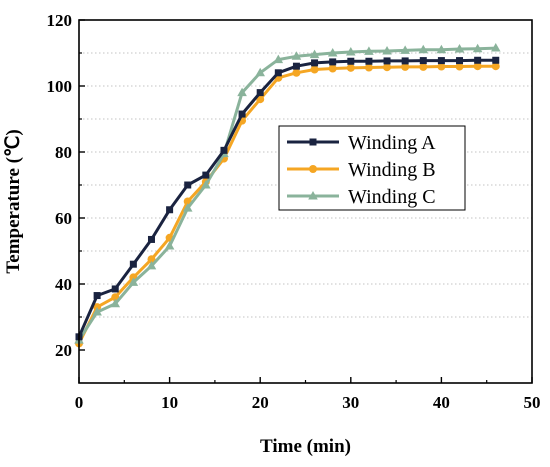 This screenshot has width=550, height=467. What do you see at coordinates (532, 402) in the screenshot?
I see `x-tick-label: 50` at bounding box center [532, 402].